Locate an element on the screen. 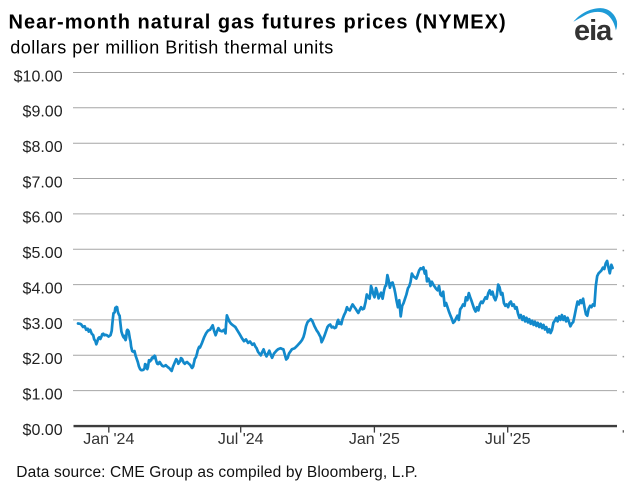 Image resolution: width=626 pixels, height=495 pixels. svg-text: $3.00 is located at coordinates (43, 324).